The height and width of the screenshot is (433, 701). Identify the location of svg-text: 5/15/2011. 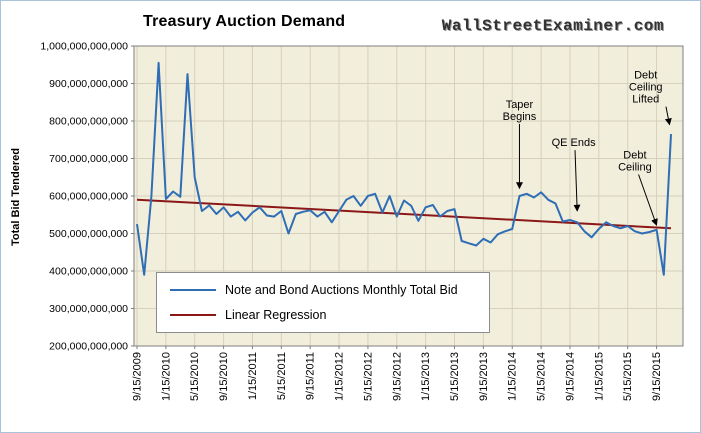
(282, 376).